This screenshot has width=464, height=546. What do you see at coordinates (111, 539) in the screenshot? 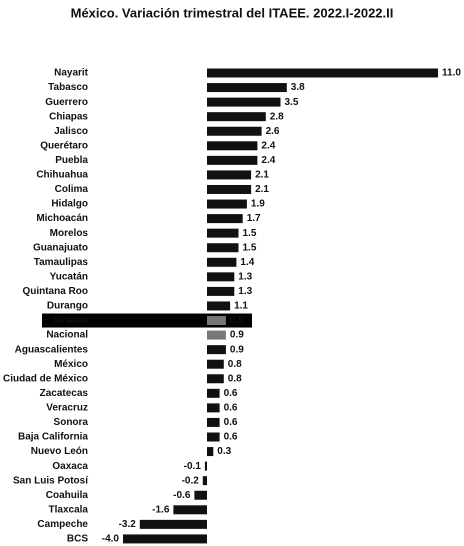
I see `value-label: -4.0` at bounding box center [111, 539].